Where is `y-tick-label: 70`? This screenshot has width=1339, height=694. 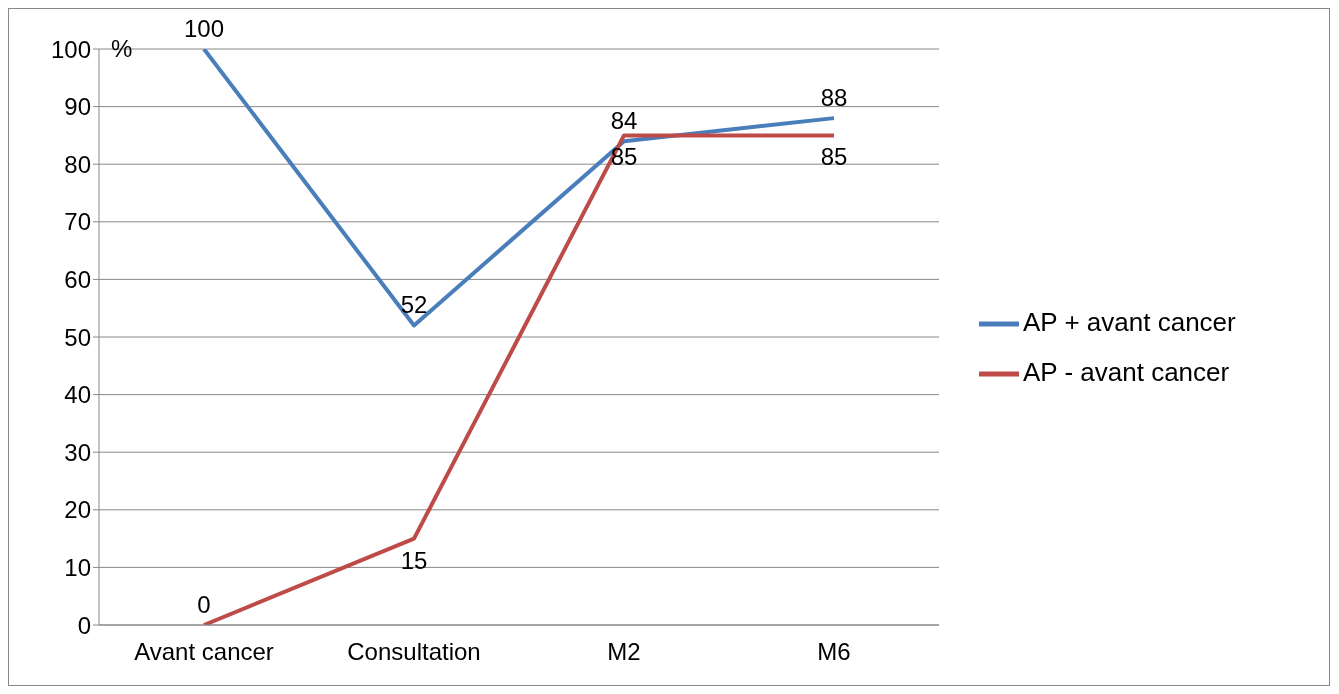 y-tick-label: 70 is located at coordinates (77, 222).